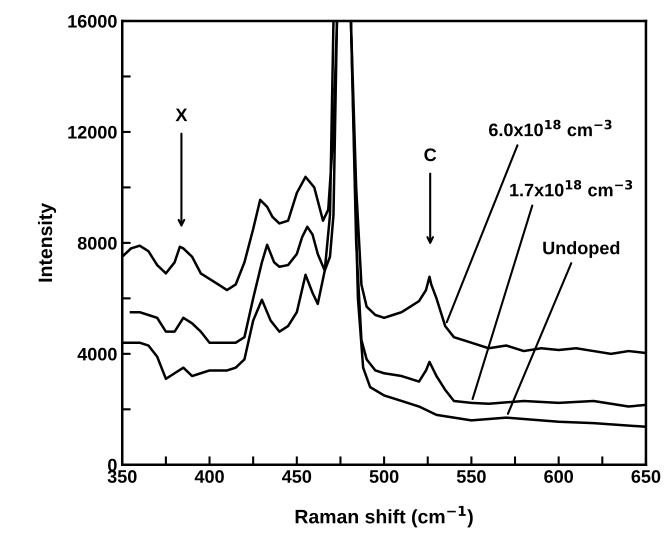 This screenshot has width=668, height=552. I want to click on x-tick-label: 650, so click(646, 476).